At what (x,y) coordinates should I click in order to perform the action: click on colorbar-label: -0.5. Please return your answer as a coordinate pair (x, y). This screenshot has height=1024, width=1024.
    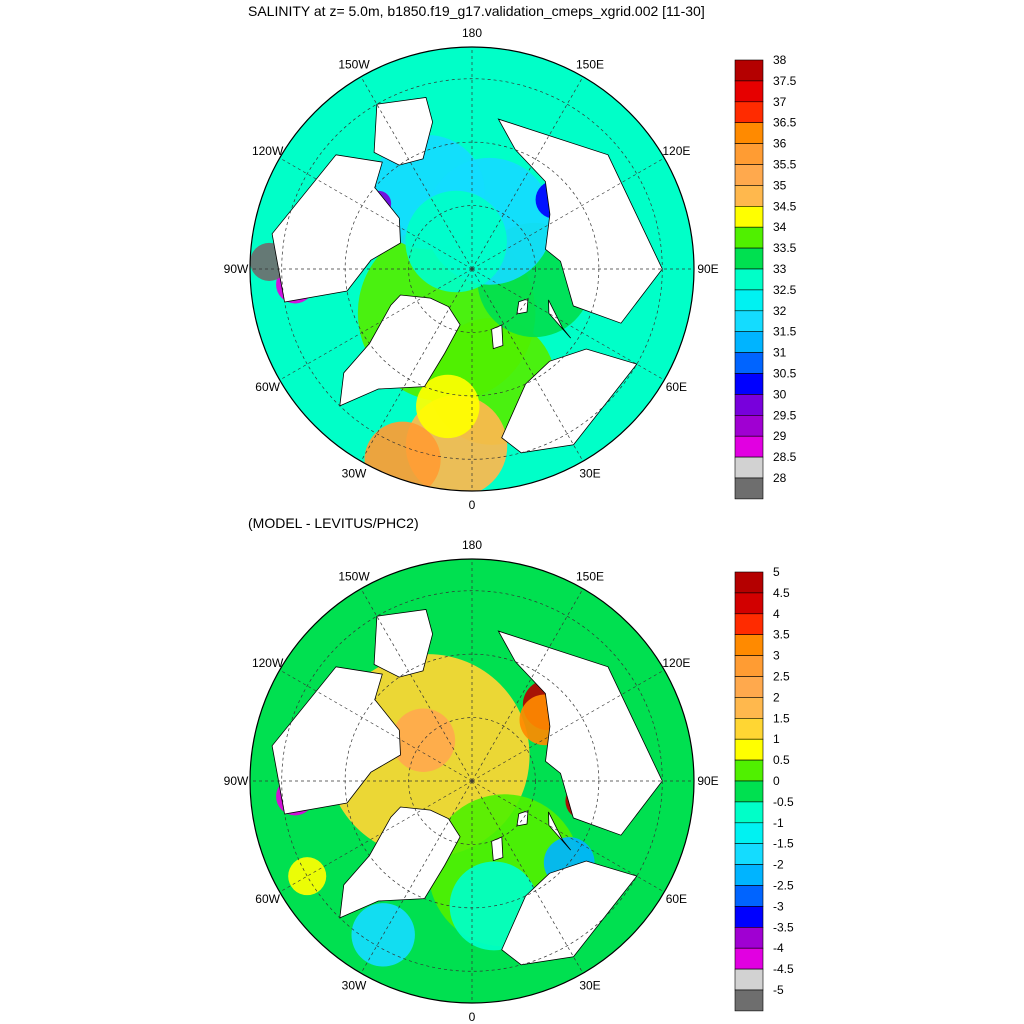
    Looking at the image, I should click on (783, 802).